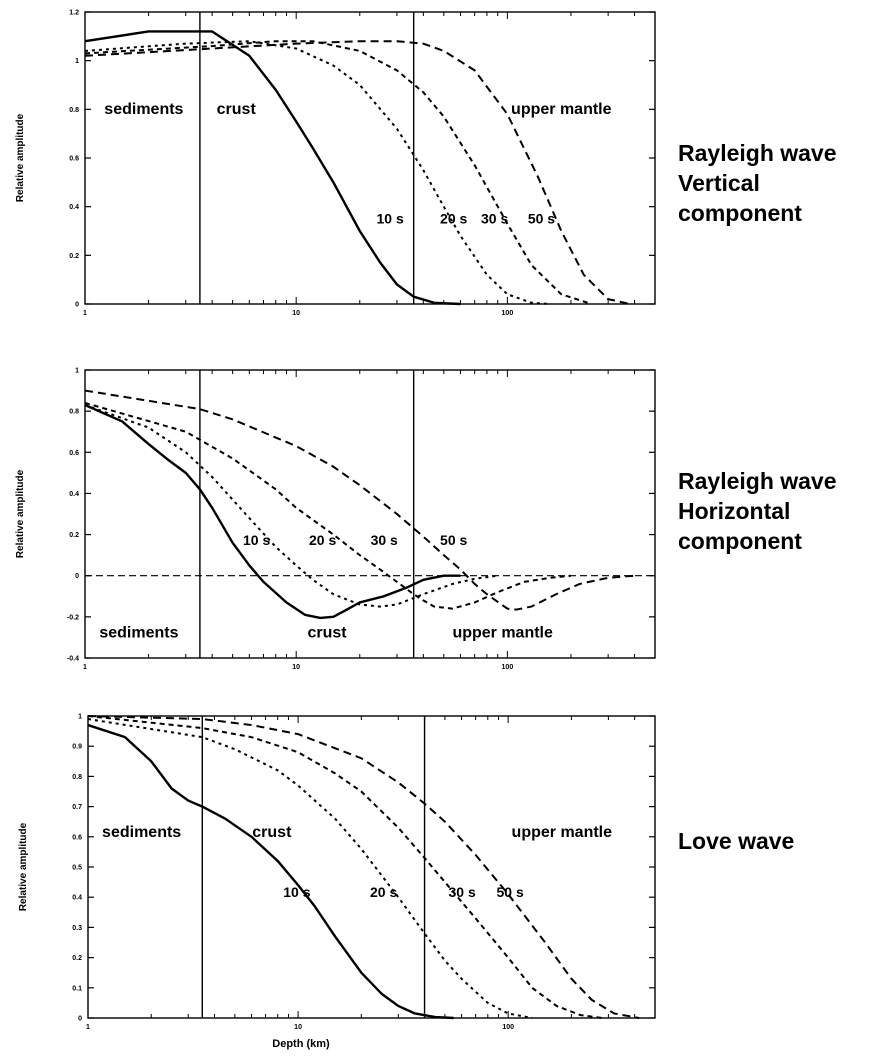  What do you see at coordinates (77, 988) in the screenshot?
I see `y-tick-label: 0.1` at bounding box center [77, 988].